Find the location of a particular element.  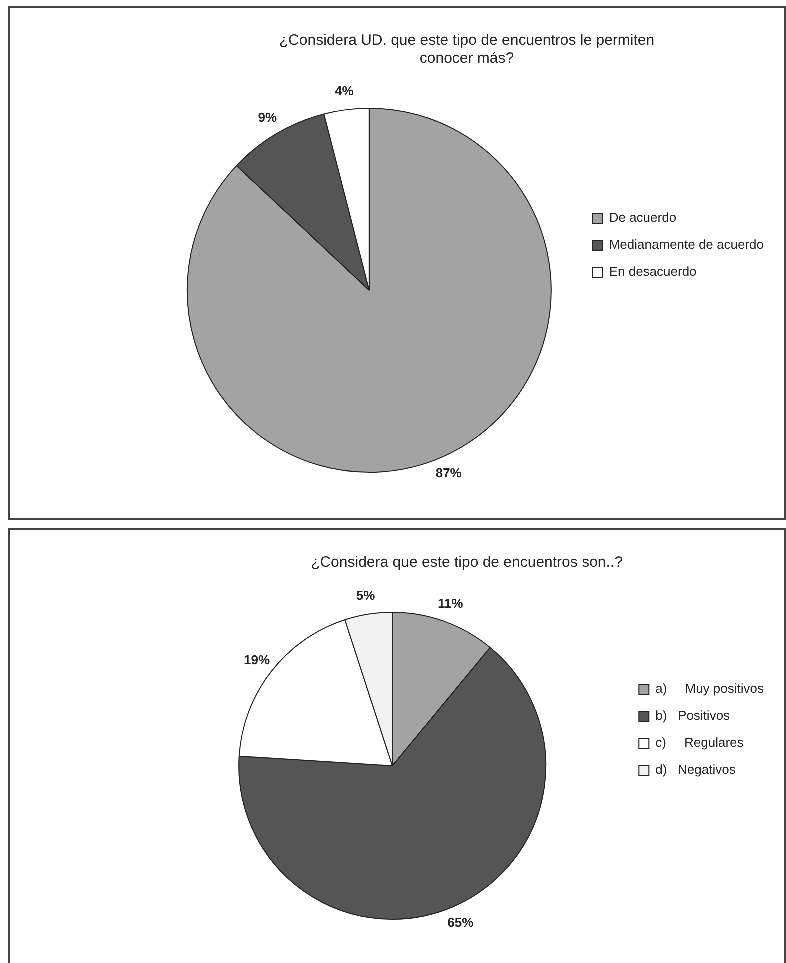

data-label: 5% is located at coordinates (366, 596).